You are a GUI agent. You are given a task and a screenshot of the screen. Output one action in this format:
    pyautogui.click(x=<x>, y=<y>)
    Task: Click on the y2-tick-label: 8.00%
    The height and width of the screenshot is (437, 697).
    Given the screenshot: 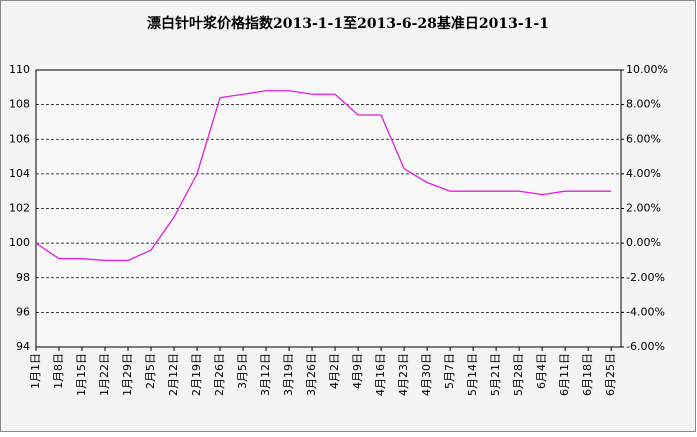 What is the action you would take?
    pyautogui.click(x=643, y=104)
    